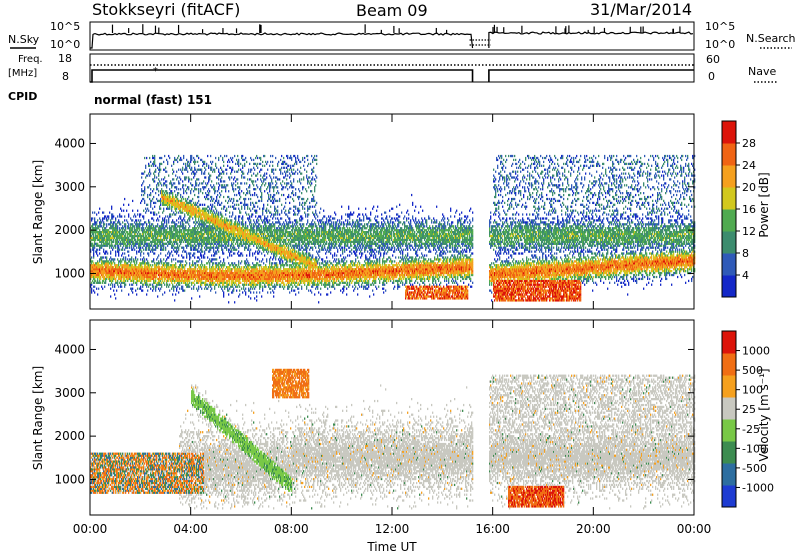  I want to click on nave-label: Nave, so click(762, 71).